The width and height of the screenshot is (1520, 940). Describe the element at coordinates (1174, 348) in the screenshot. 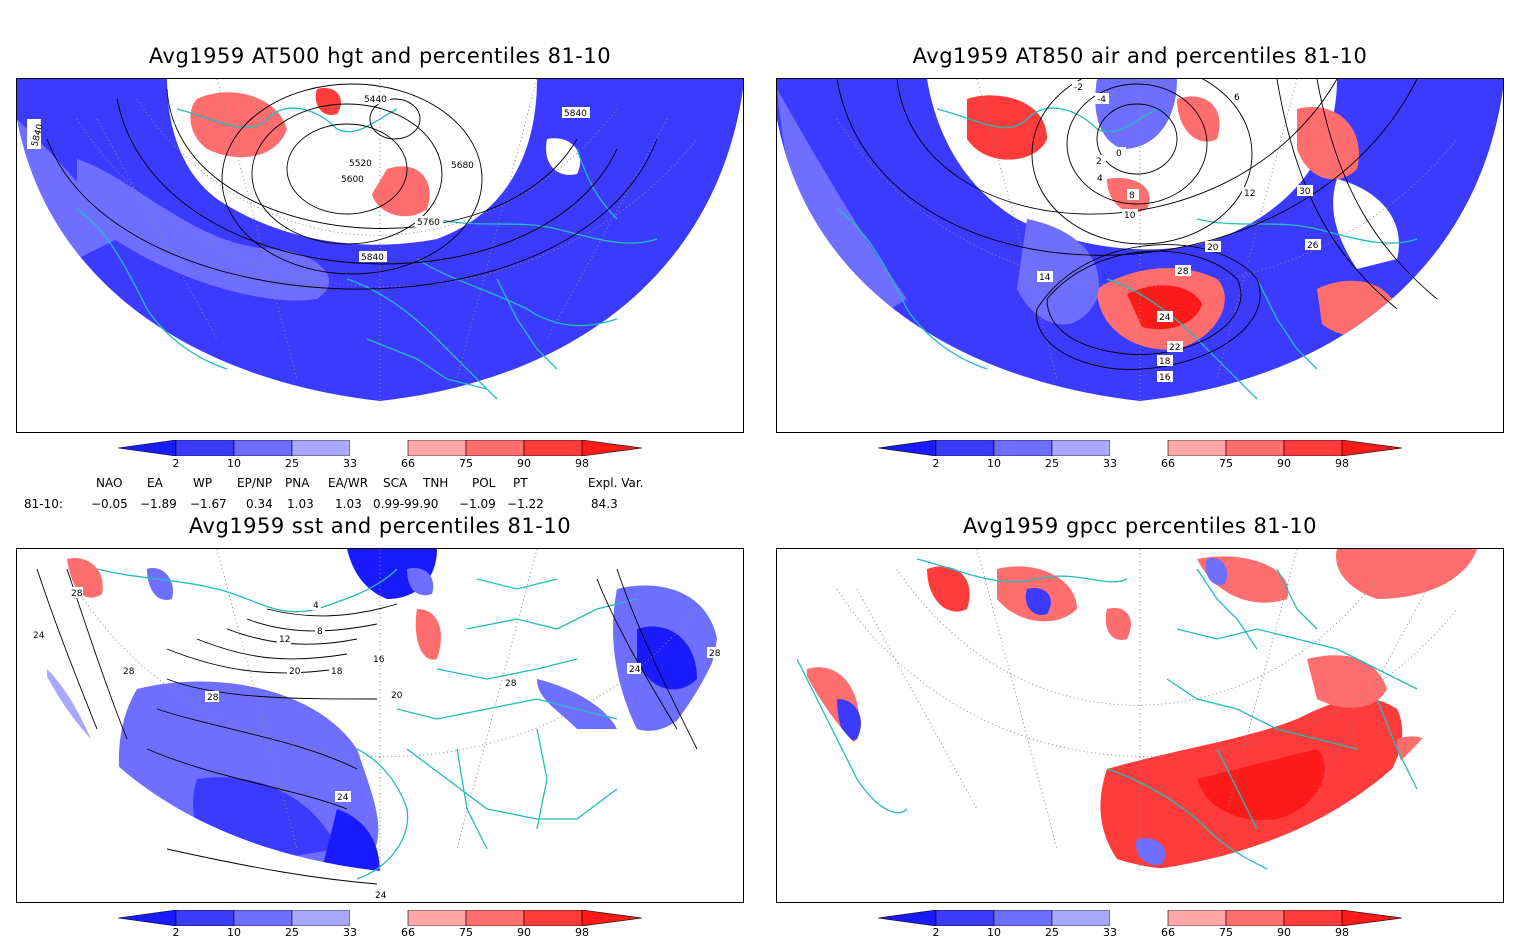

I see `svg-text: 22` at that location.